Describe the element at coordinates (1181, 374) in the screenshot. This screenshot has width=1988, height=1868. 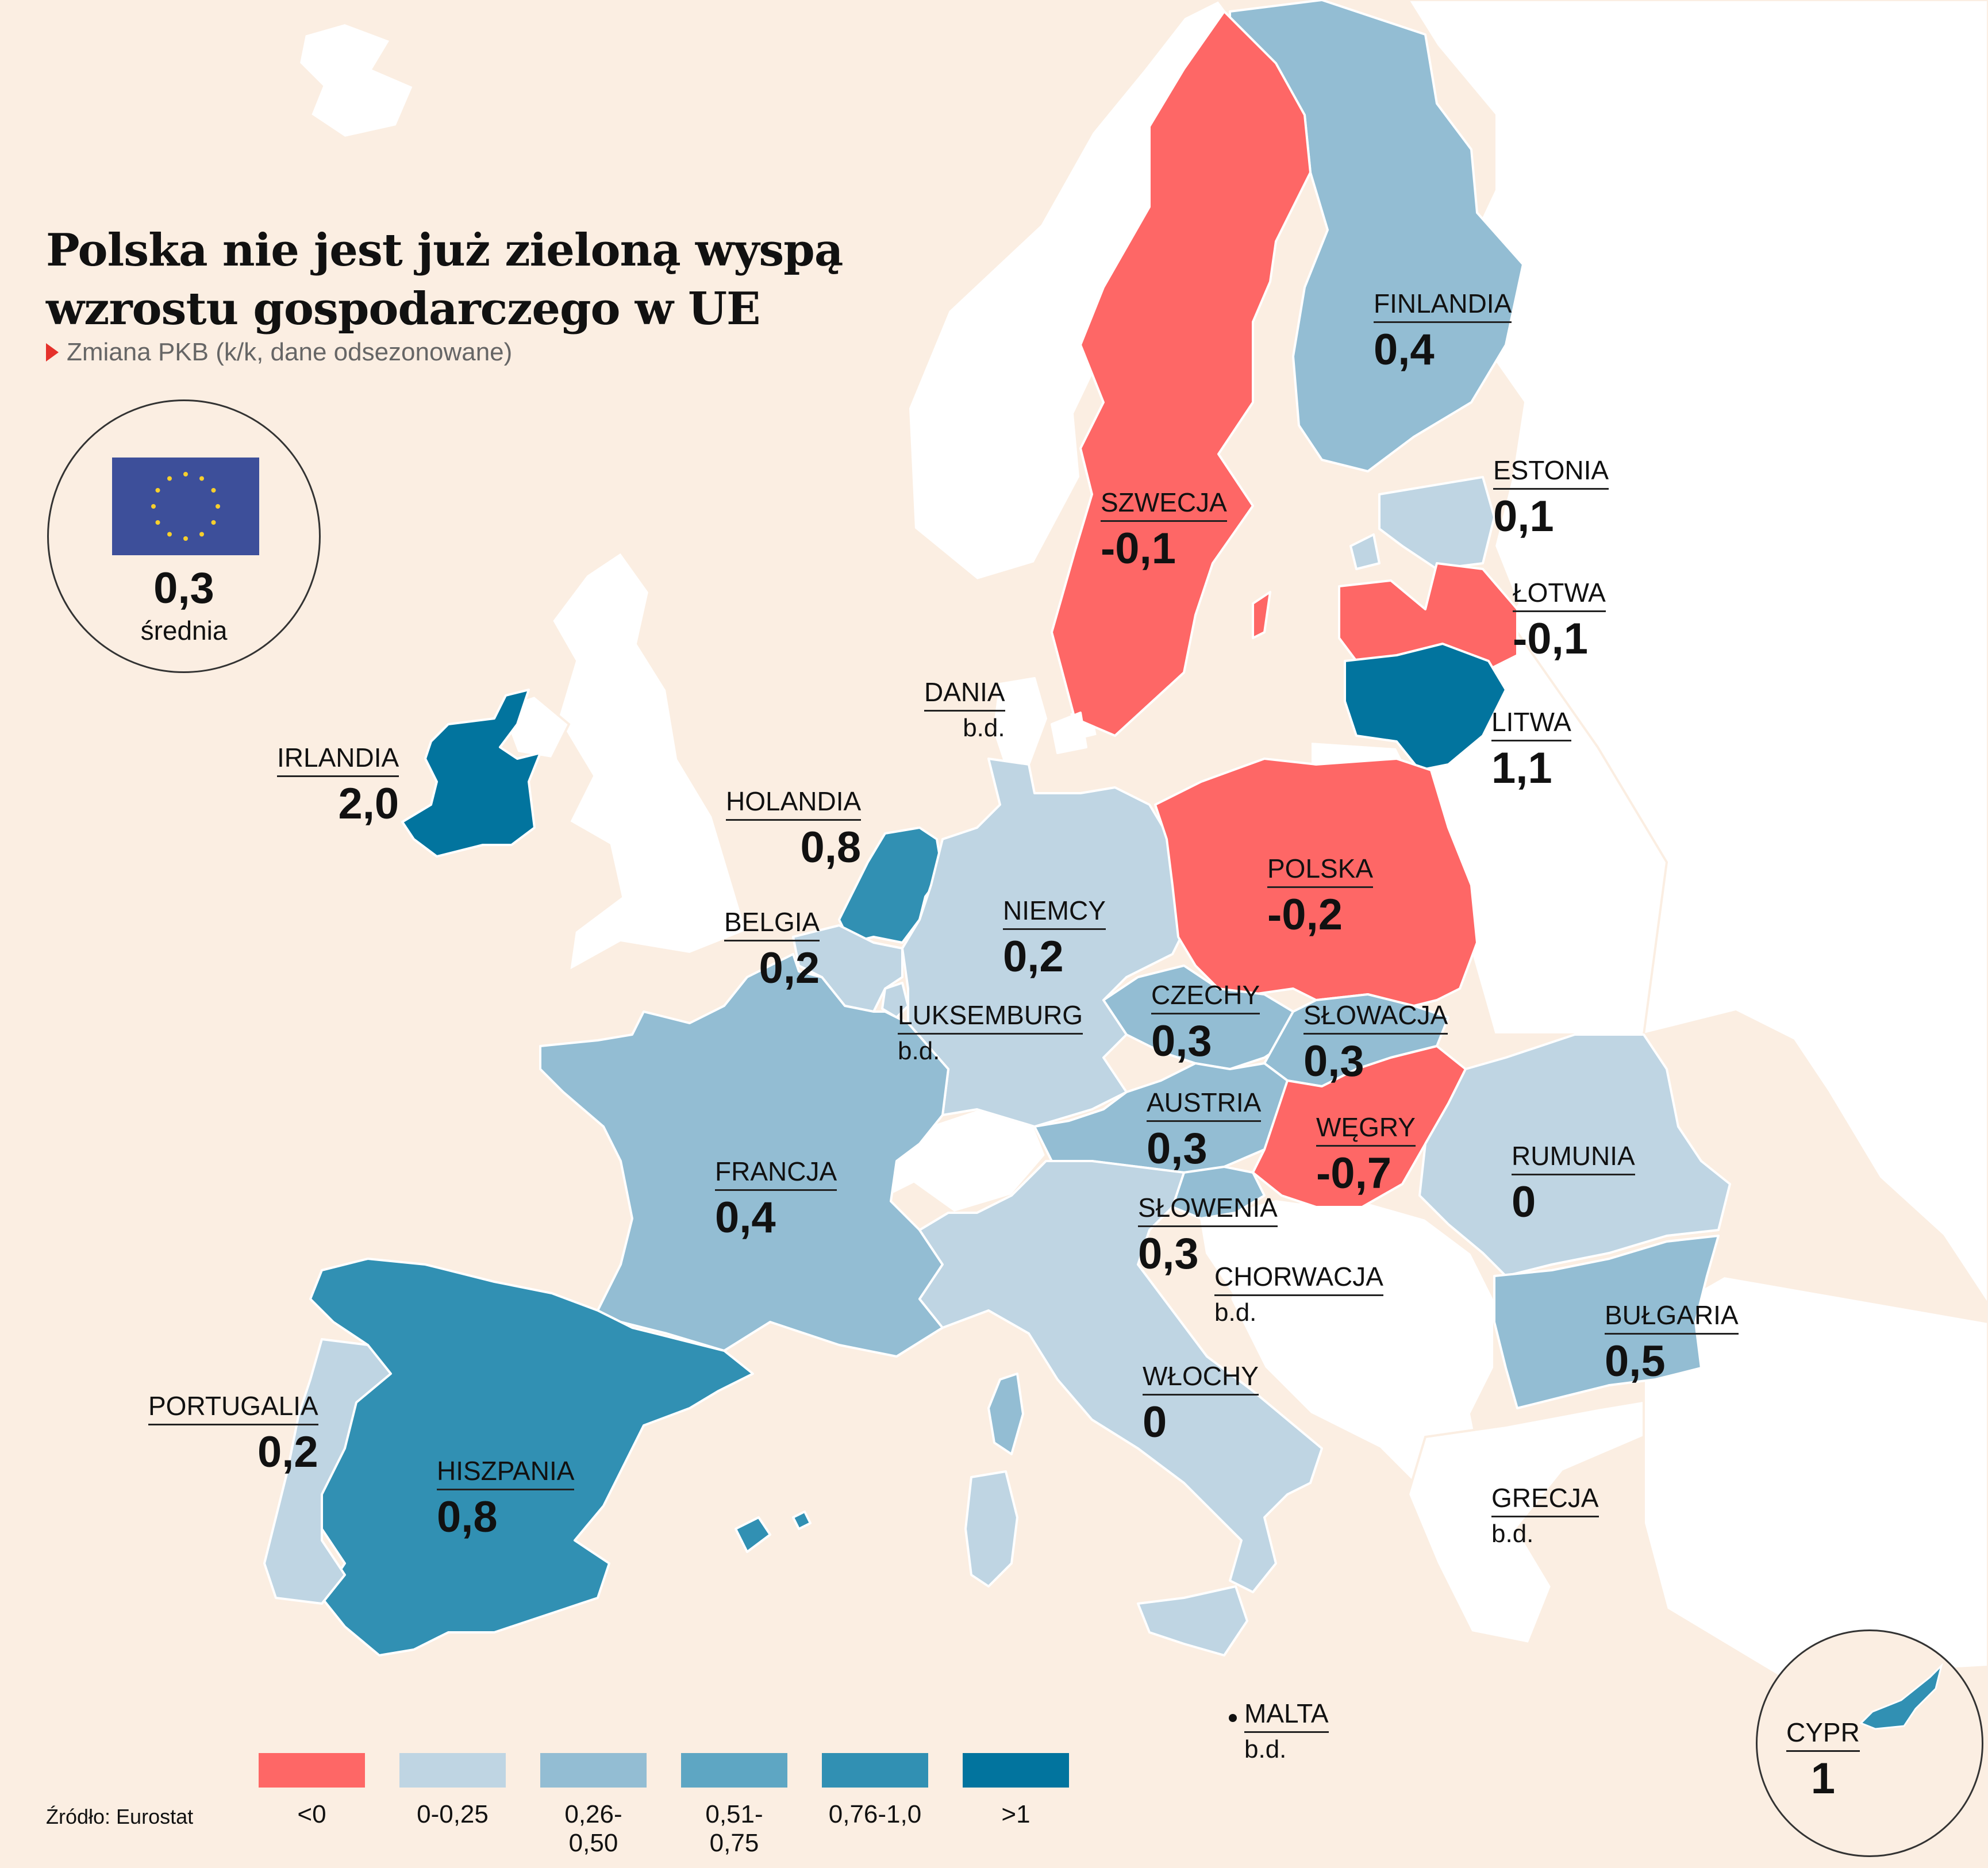
I see `country-szwecja` at that location.